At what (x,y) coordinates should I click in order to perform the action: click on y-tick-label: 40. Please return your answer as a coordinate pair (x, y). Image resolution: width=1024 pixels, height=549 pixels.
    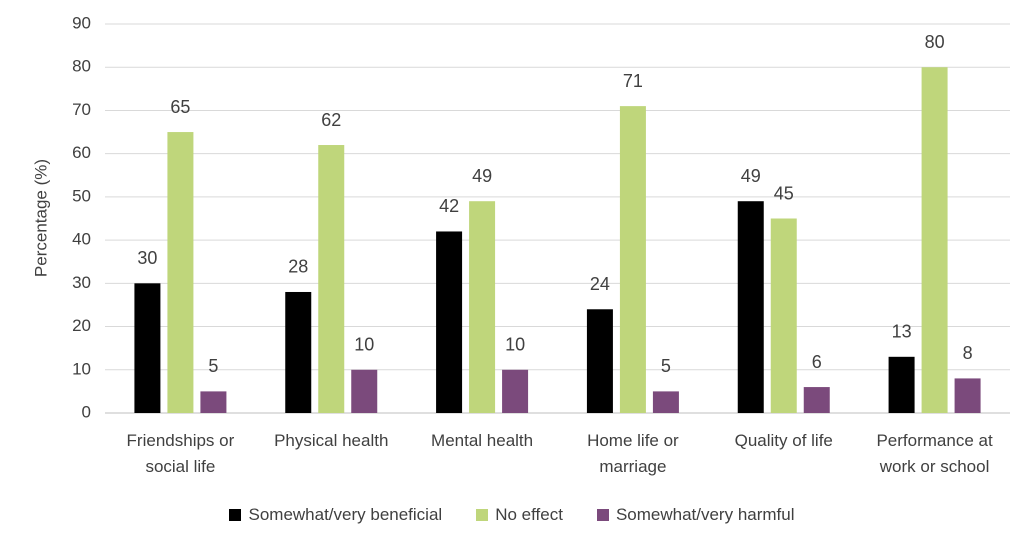
    Looking at the image, I should click on (81, 239).